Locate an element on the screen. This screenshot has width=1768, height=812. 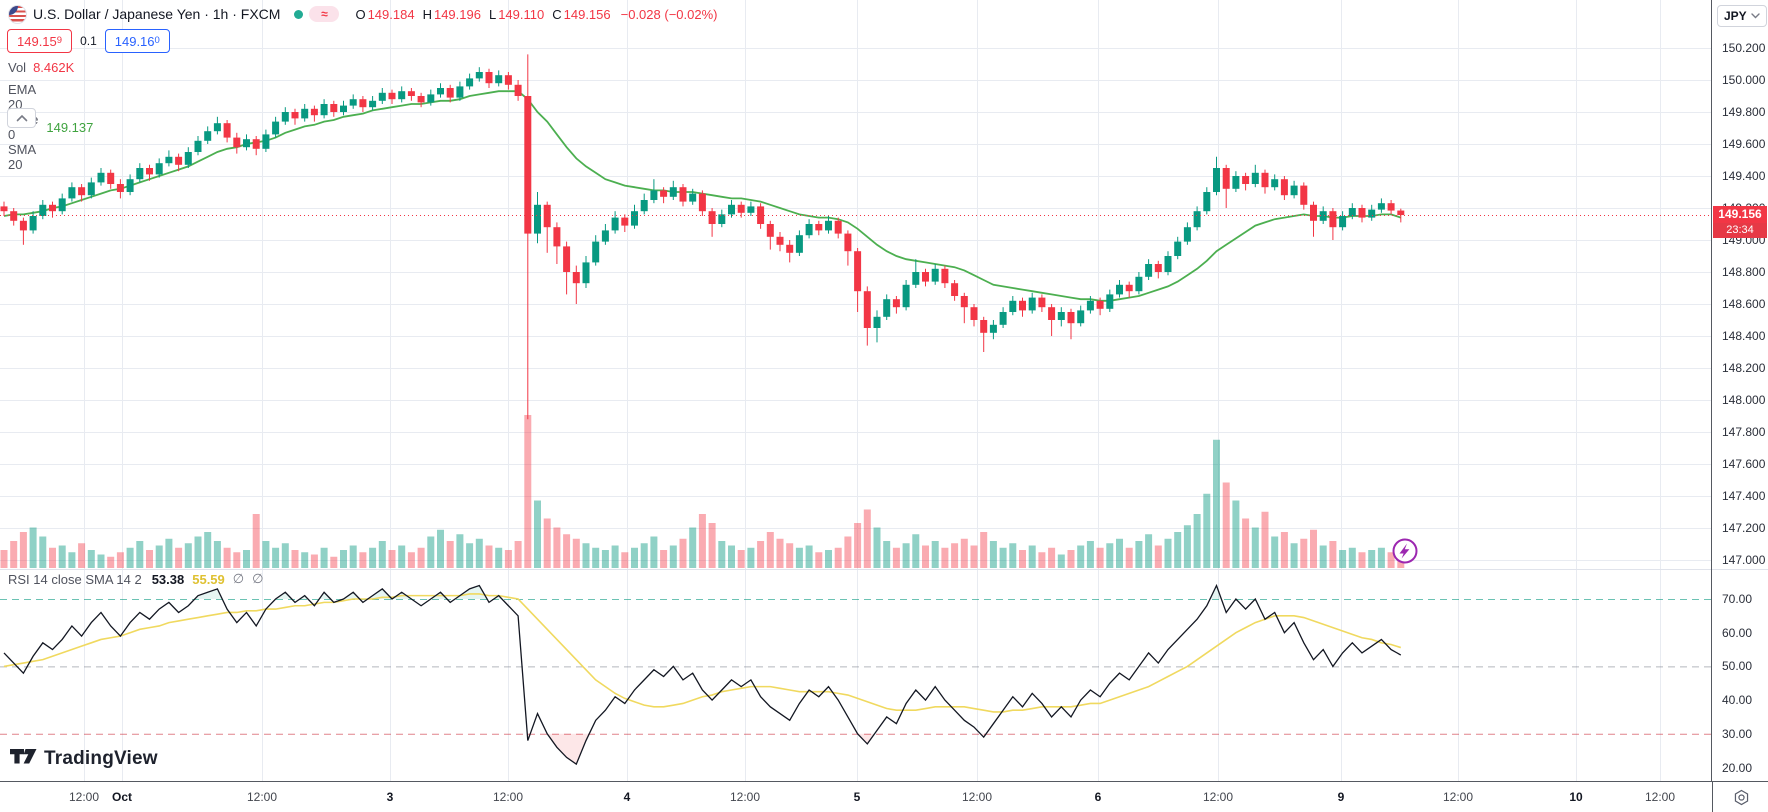
price-axis-label: 147.200 is located at coordinates (1744, 528).